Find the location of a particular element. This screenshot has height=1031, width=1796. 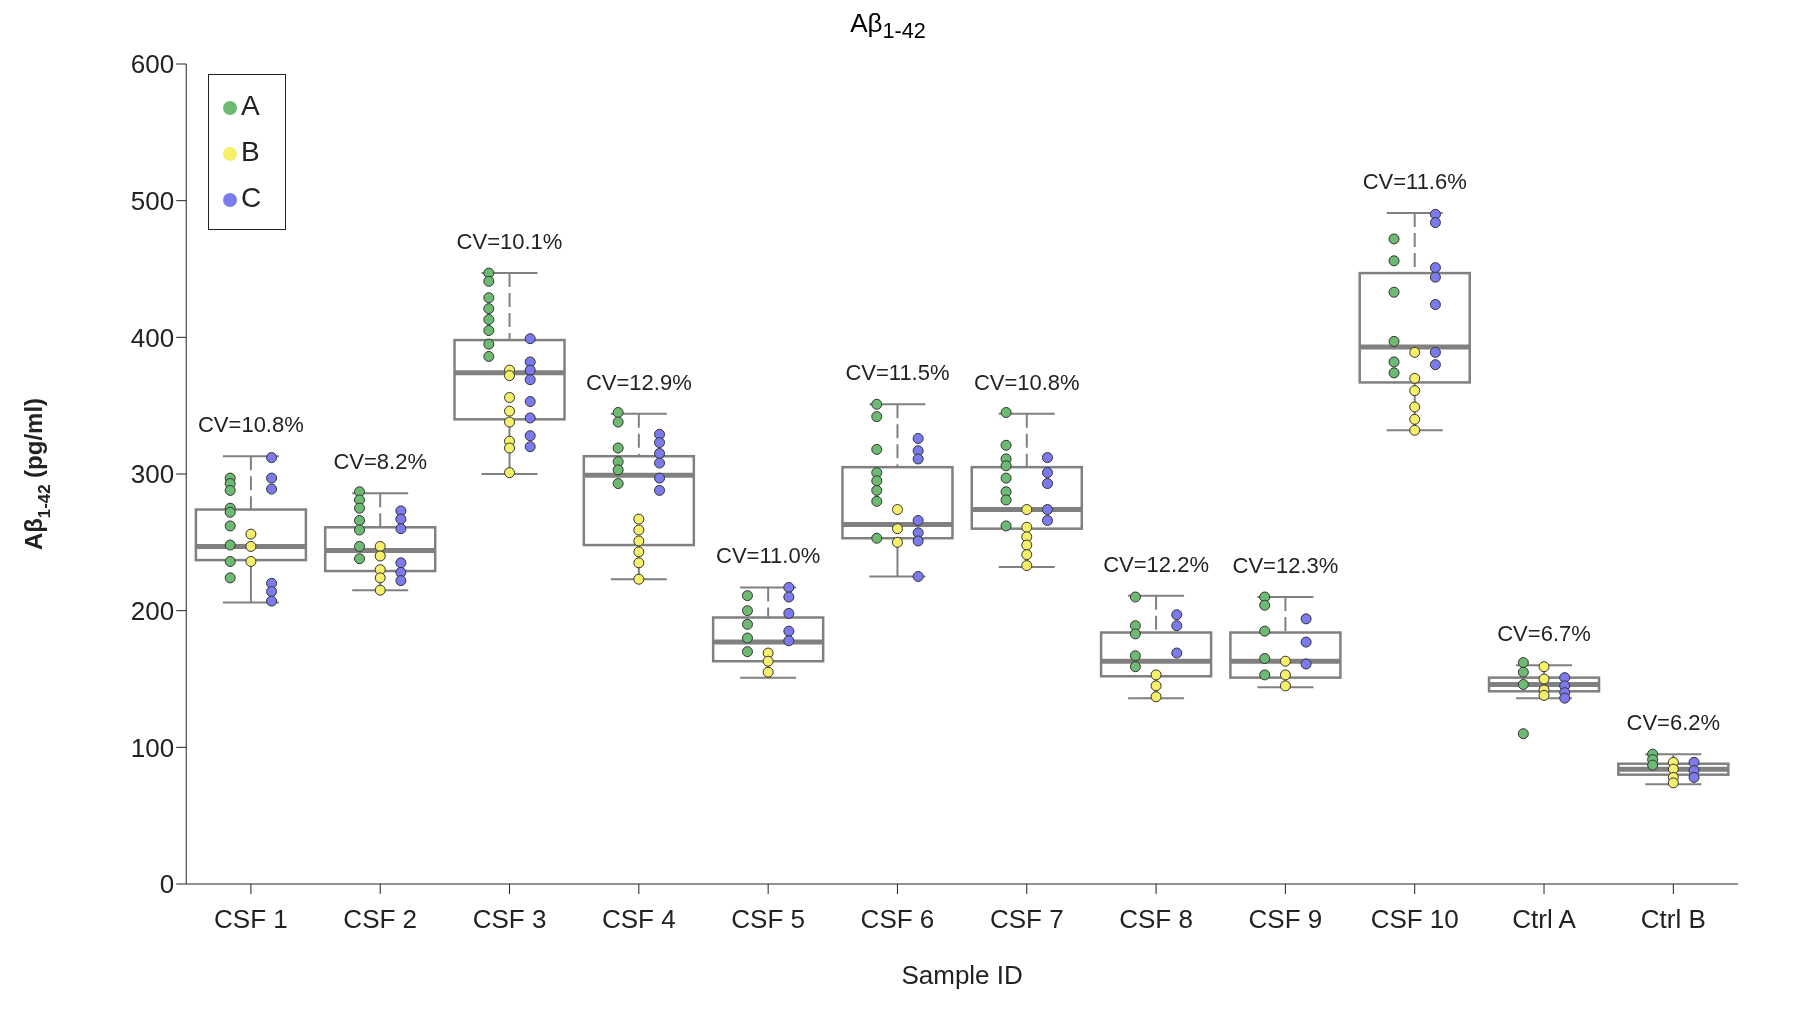

x-tick-label: Ctrl B is located at coordinates (1673, 919).